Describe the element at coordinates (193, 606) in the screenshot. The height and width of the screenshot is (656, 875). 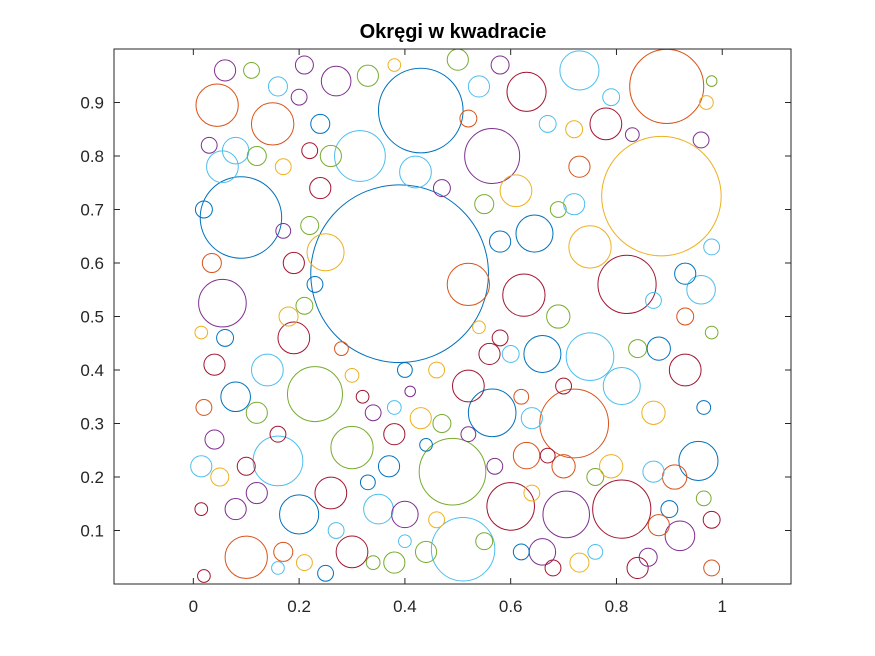
I see `x-tick-label: 0` at that location.